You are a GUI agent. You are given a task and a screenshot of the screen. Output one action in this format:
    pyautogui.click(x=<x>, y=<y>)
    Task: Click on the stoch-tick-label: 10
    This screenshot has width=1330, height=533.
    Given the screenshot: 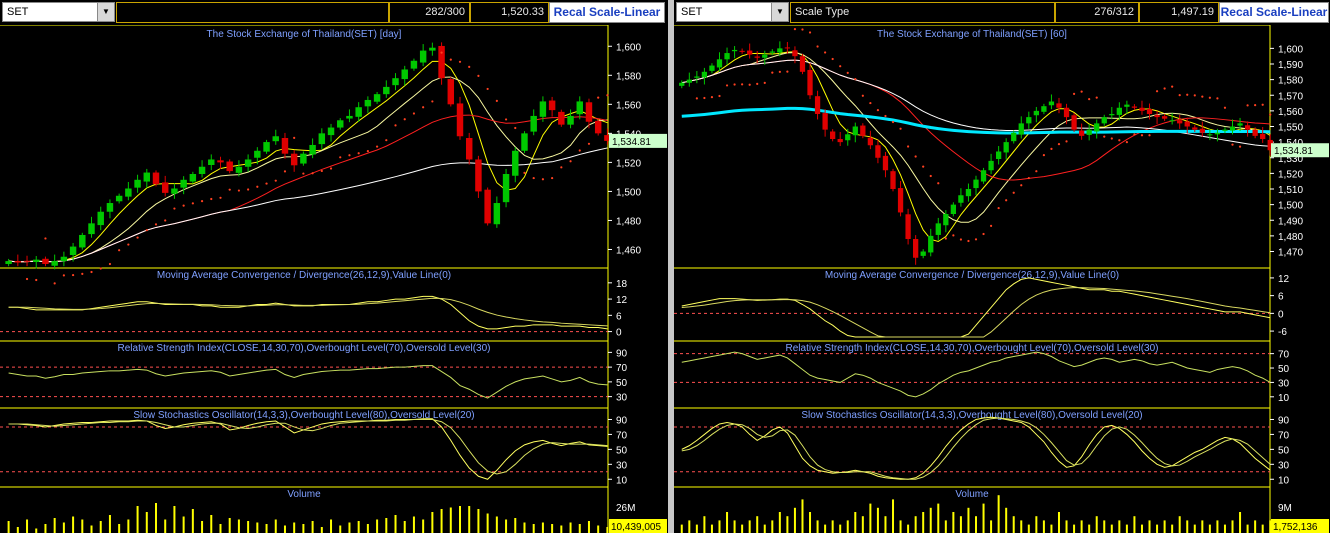 What is the action you would take?
    pyautogui.click(x=622, y=480)
    